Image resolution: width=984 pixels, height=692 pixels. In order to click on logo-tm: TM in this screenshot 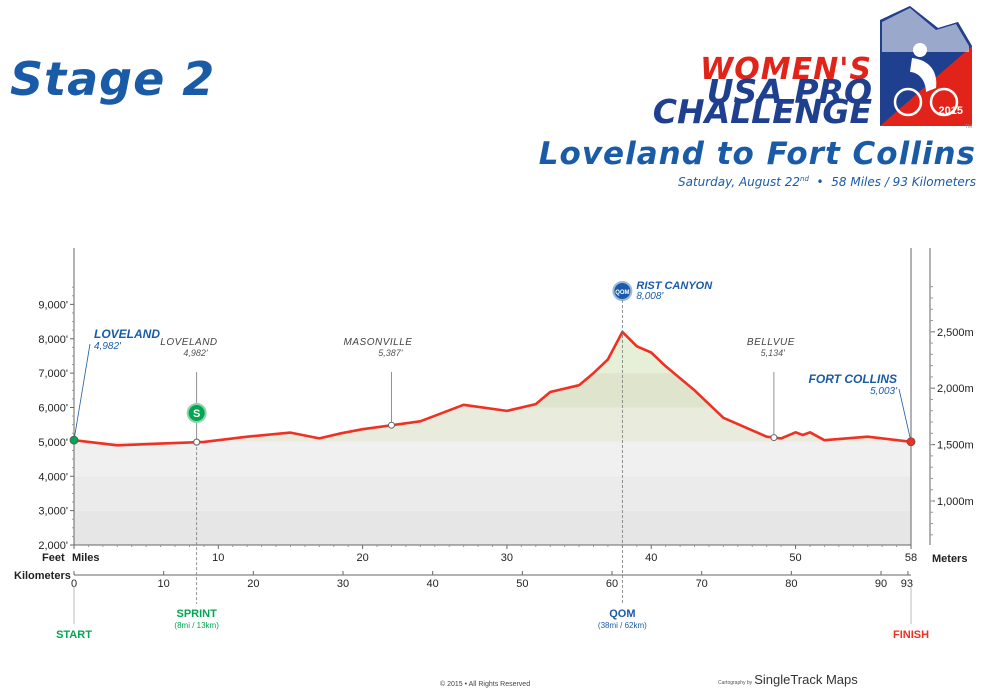, I will do `click(968, 126)`.